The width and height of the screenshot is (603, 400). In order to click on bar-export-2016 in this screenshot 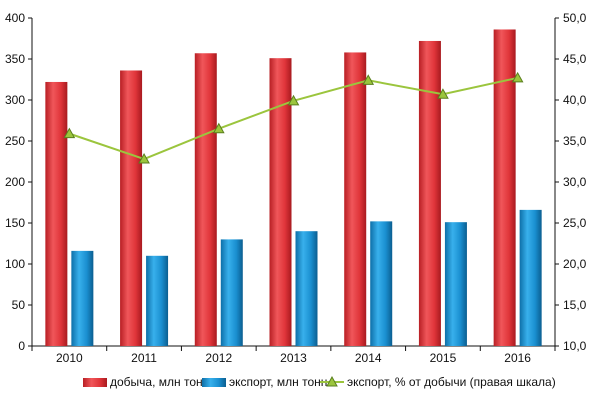, I will do `click(530, 277)`.